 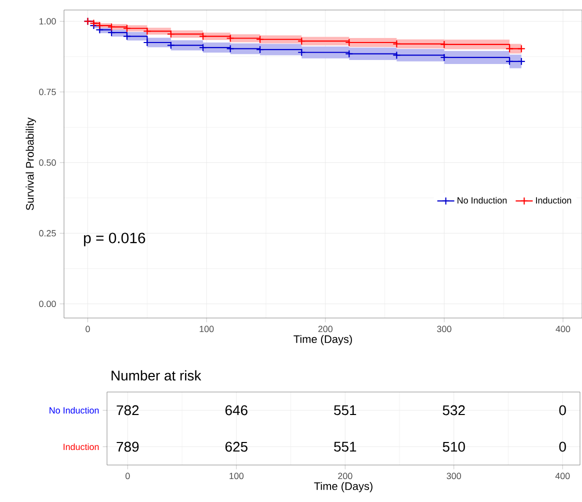 I want to click on y-tick-label: 0.00, so click(x=47, y=304).